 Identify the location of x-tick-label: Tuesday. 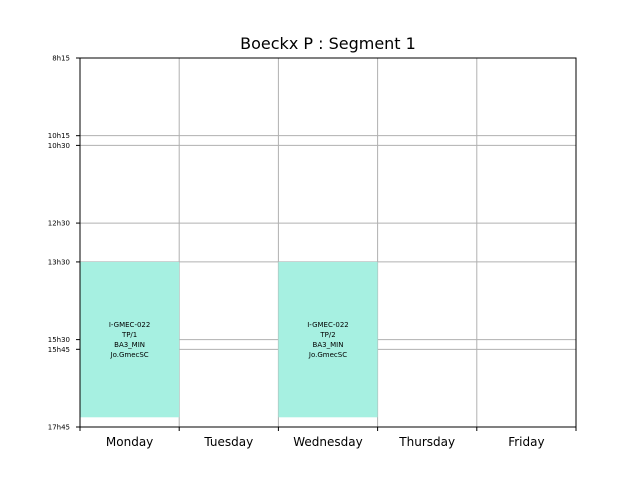
(228, 442).